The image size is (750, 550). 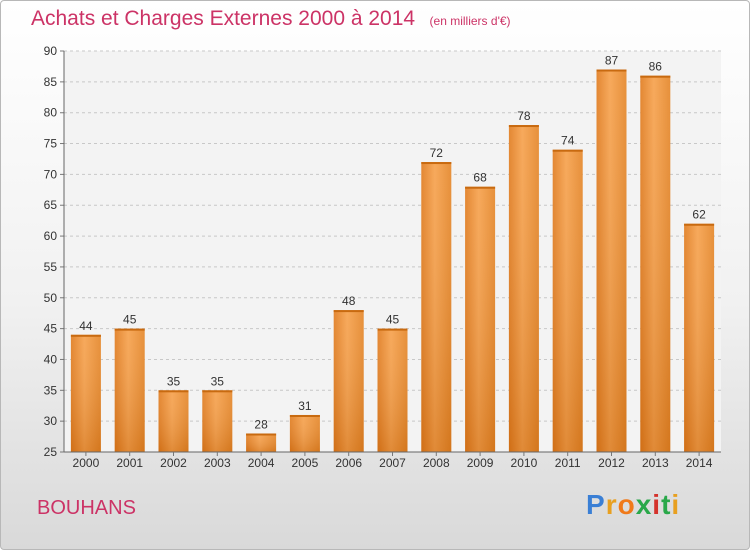 What do you see at coordinates (612, 61) in the screenshot?
I see `bar-value-label: 87` at bounding box center [612, 61].